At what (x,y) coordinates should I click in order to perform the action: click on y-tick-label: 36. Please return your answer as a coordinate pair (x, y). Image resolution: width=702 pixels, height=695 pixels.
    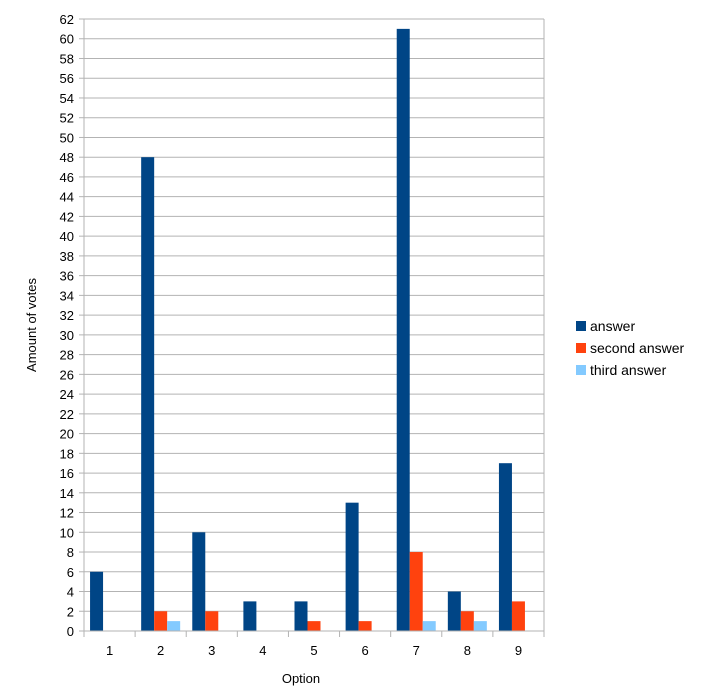
    Looking at the image, I should click on (67, 276).